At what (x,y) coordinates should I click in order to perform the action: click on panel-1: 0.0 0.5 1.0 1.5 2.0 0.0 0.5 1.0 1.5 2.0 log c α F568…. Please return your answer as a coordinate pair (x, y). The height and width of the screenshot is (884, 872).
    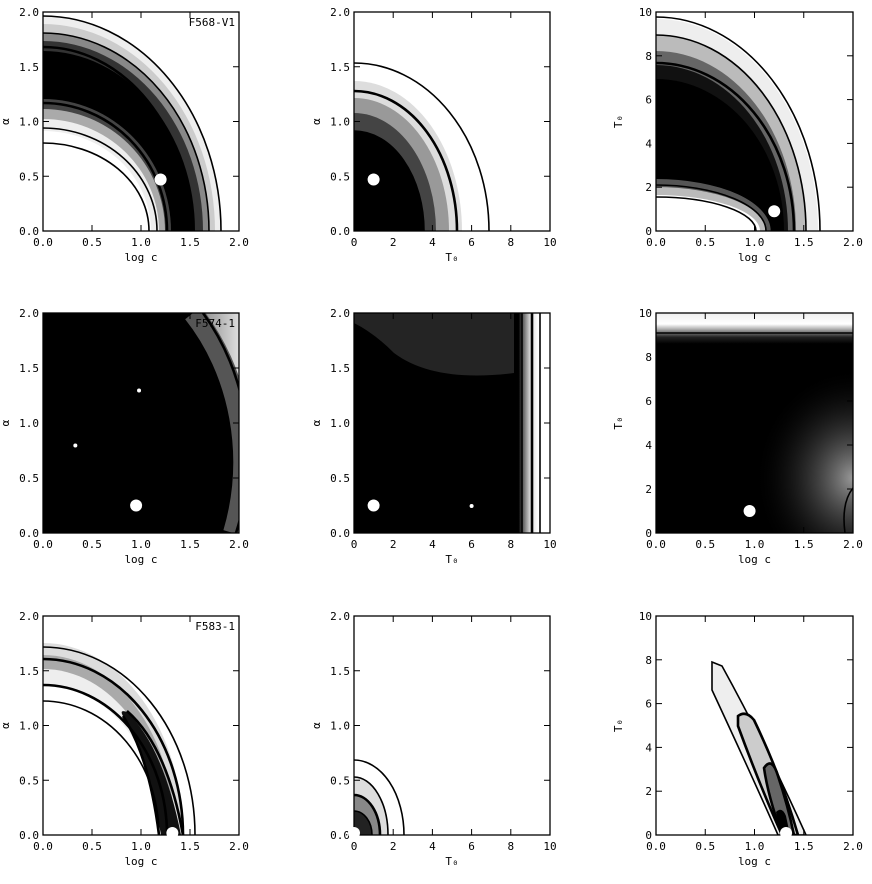
    Looking at the image, I should click on (124, 135).